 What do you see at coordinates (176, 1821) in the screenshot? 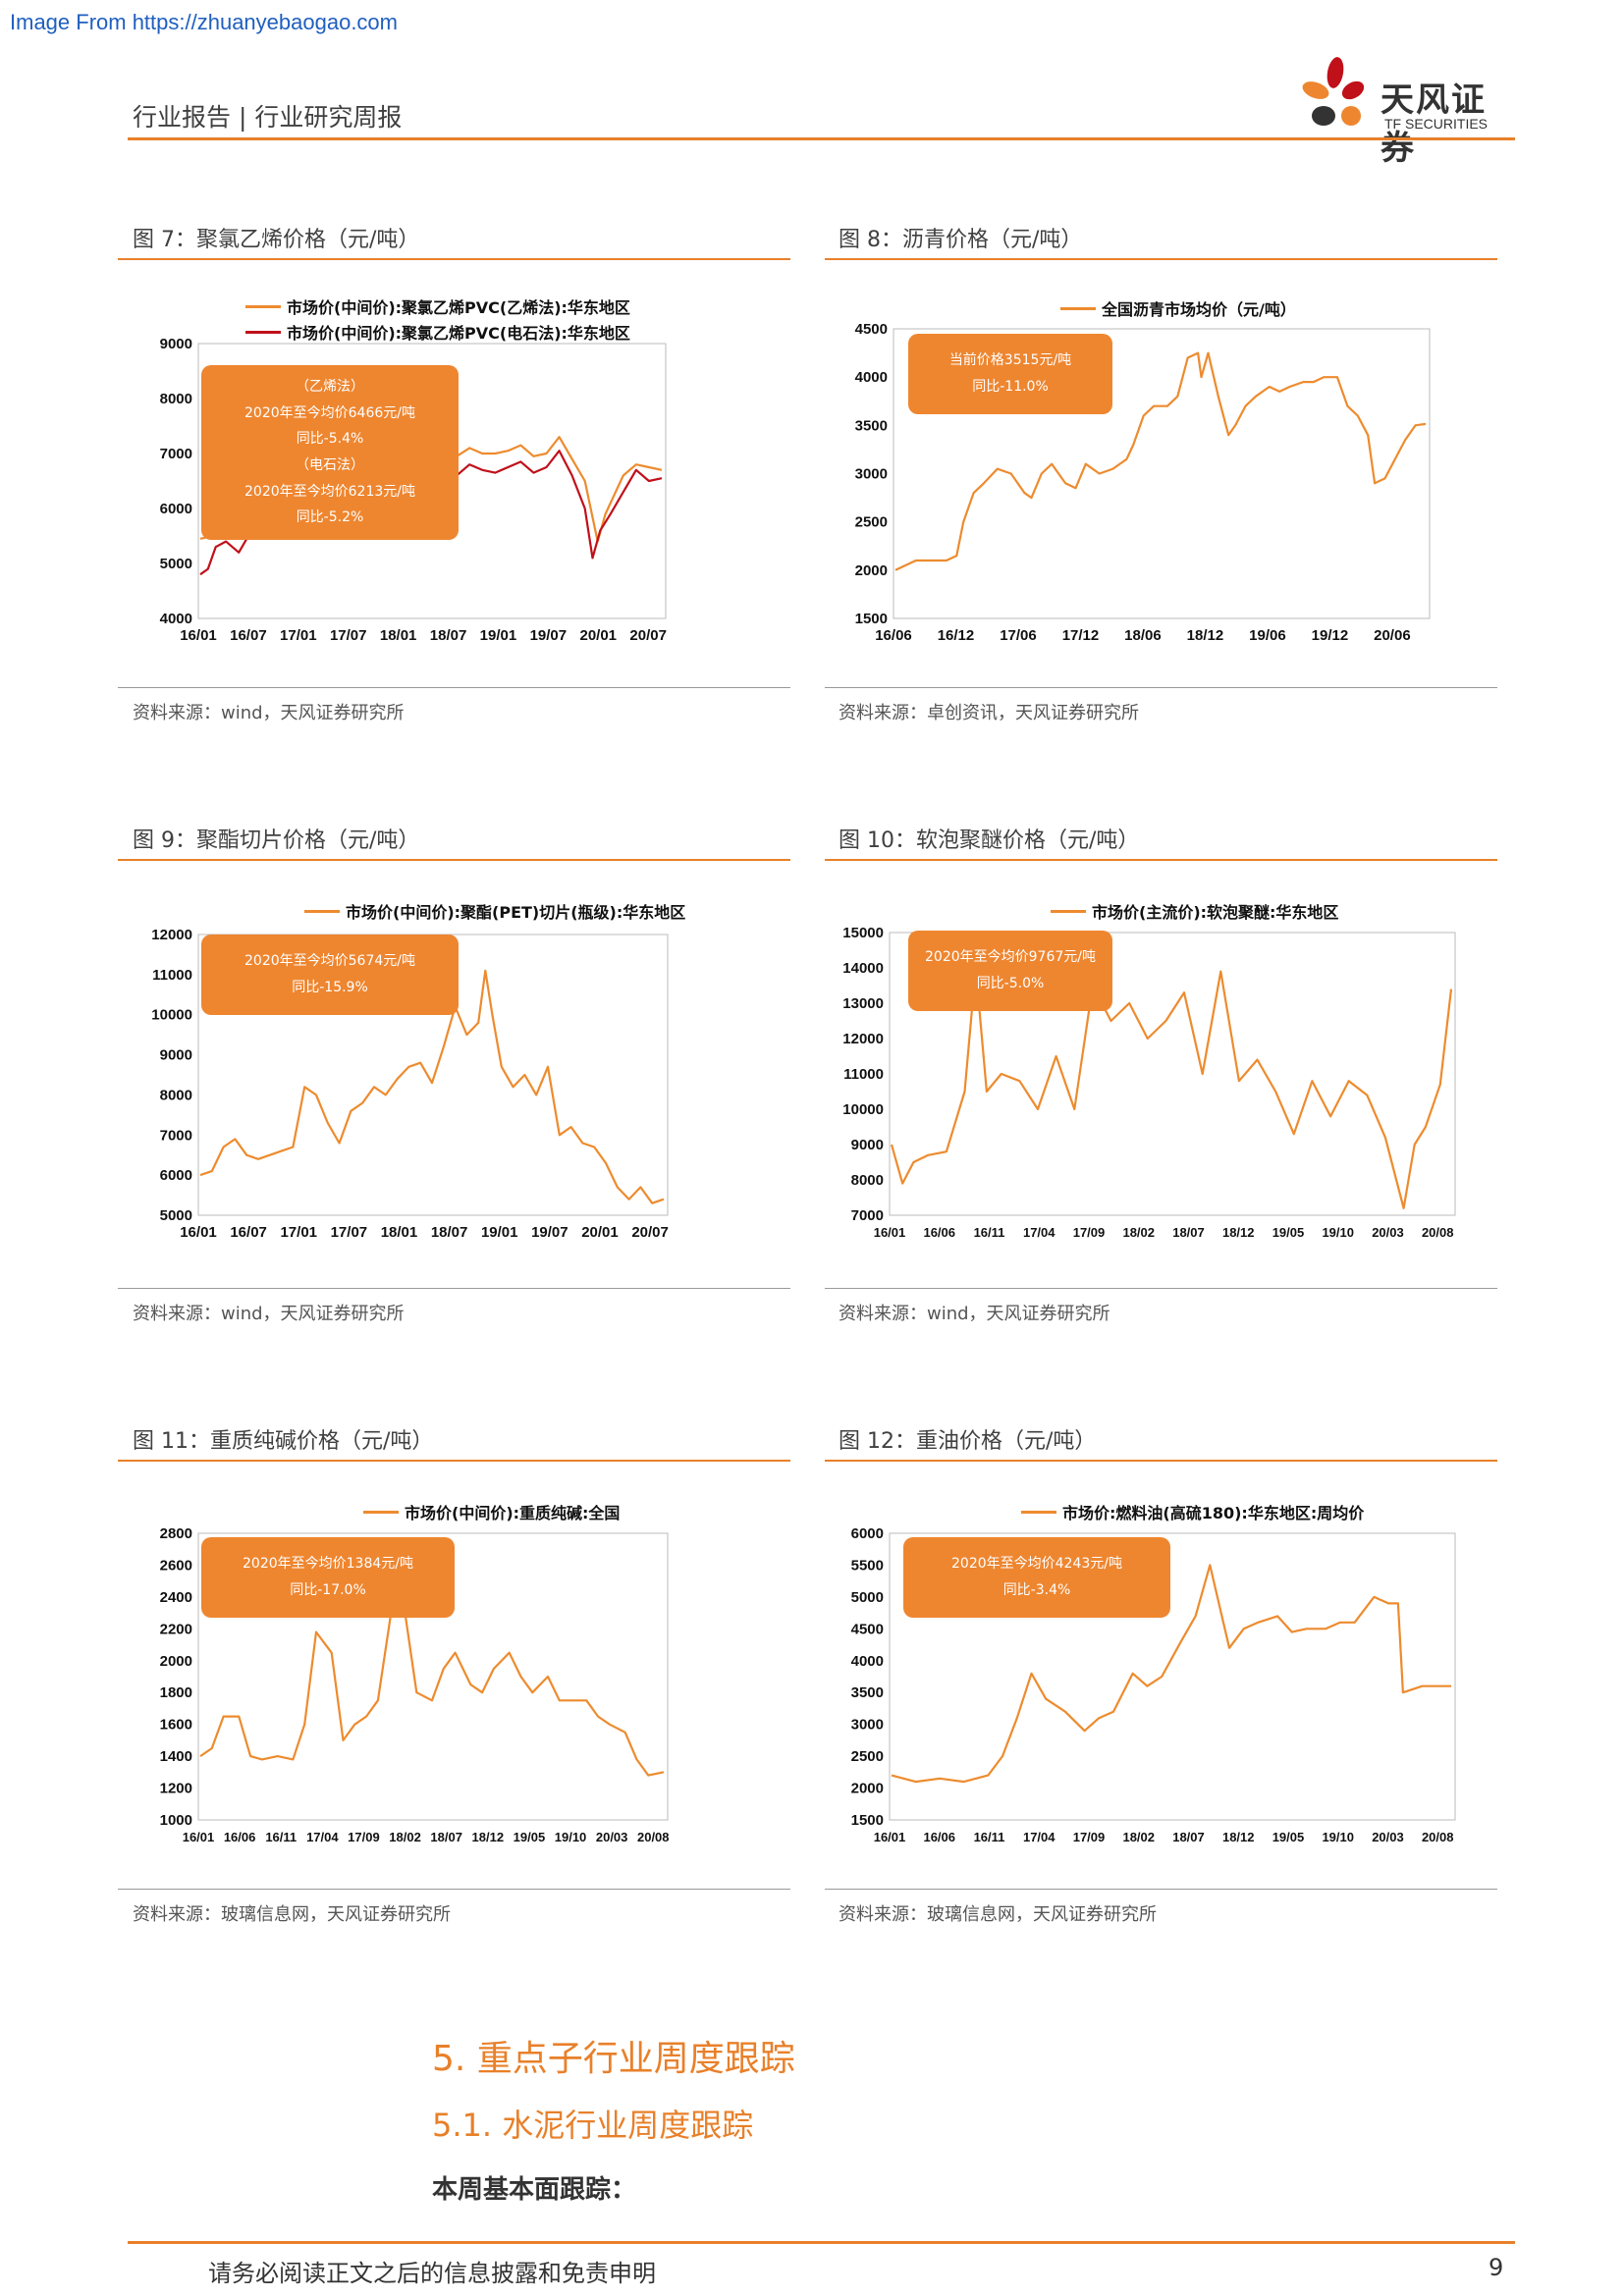
I see `y-tick-label: 1000` at bounding box center [176, 1821].